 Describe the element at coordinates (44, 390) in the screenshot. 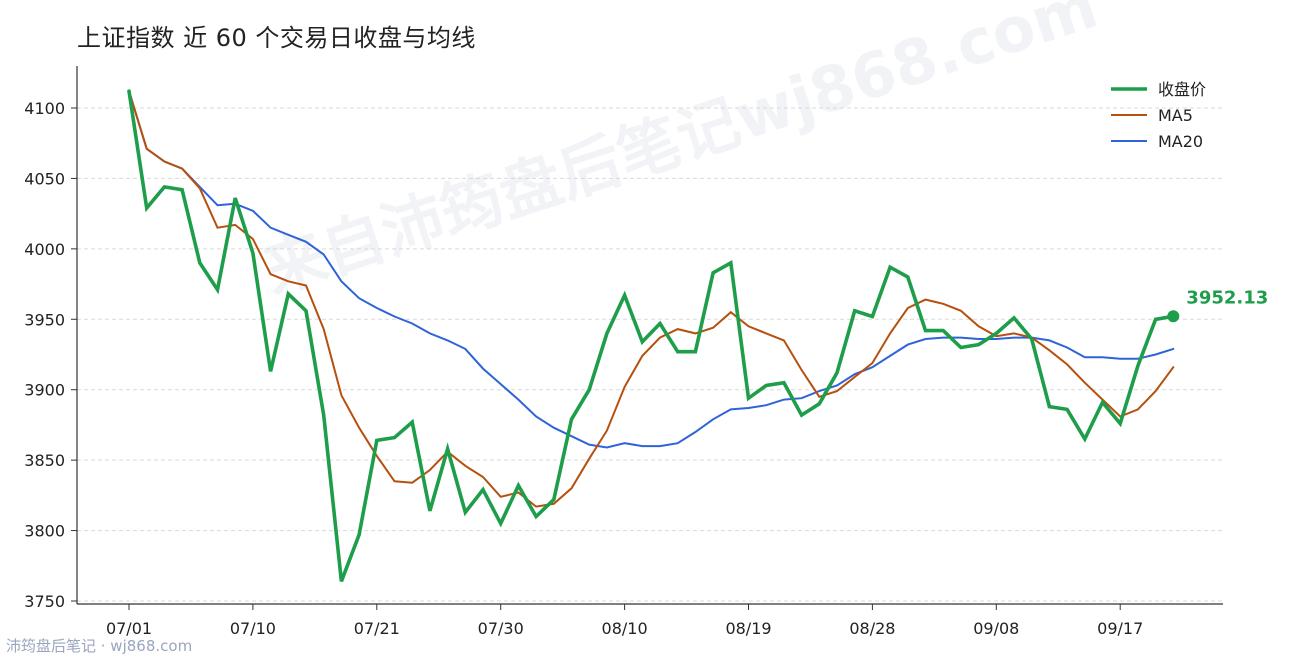

I see `y-tick-label: 3900` at that location.